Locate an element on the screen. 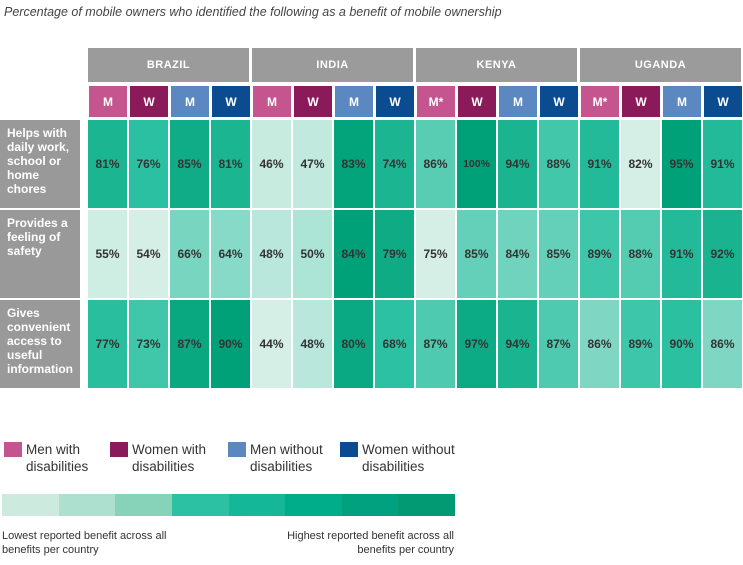 This screenshot has width=743, height=565. row-label: Provides a feeling of safety is located at coordinates (40, 254).